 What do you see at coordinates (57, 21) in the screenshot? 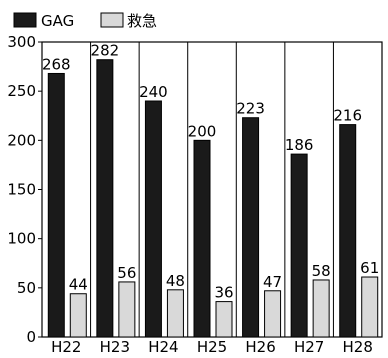
I see `legend-label-gag: GAG` at bounding box center [57, 21].